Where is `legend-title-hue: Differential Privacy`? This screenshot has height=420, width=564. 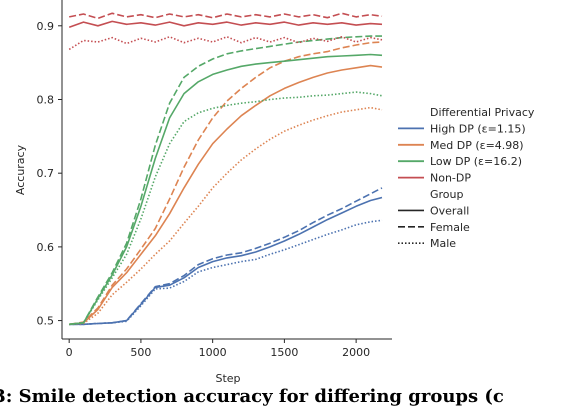
legend-title-hue: Differential Privacy is located at coordinates (482, 112).